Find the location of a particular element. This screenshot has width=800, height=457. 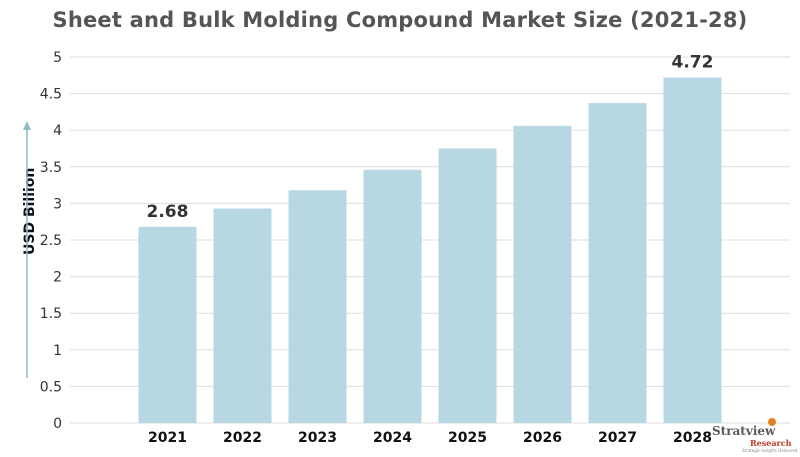

y-tick-label: 4.5 is located at coordinates (51, 95).